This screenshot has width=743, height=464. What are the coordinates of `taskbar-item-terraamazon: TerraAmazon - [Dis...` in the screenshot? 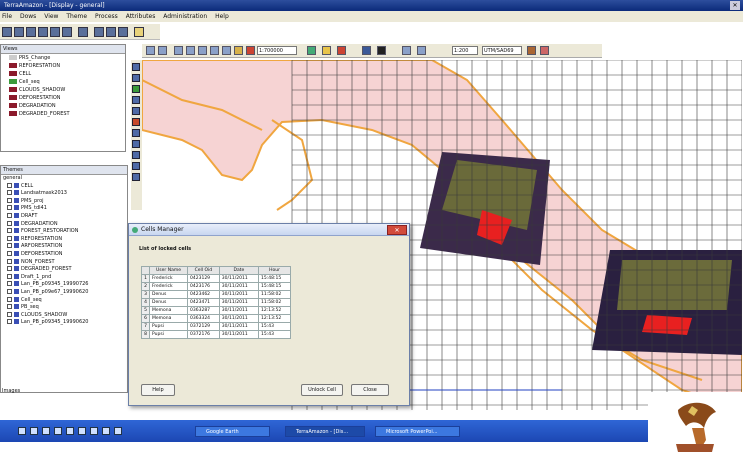 It's located at (325, 431).